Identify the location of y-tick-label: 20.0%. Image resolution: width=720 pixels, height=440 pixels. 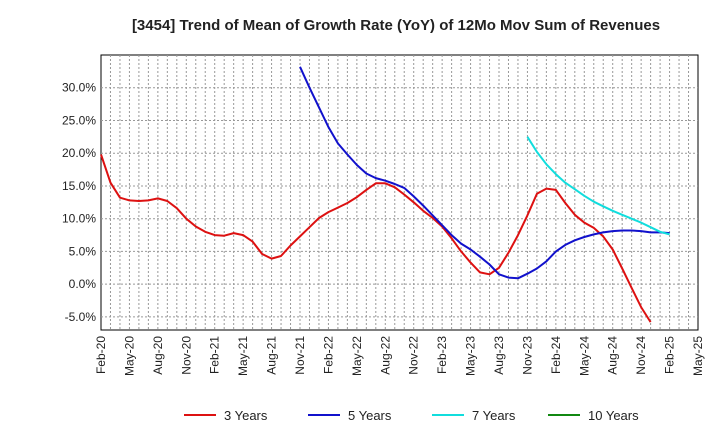
(79, 153).